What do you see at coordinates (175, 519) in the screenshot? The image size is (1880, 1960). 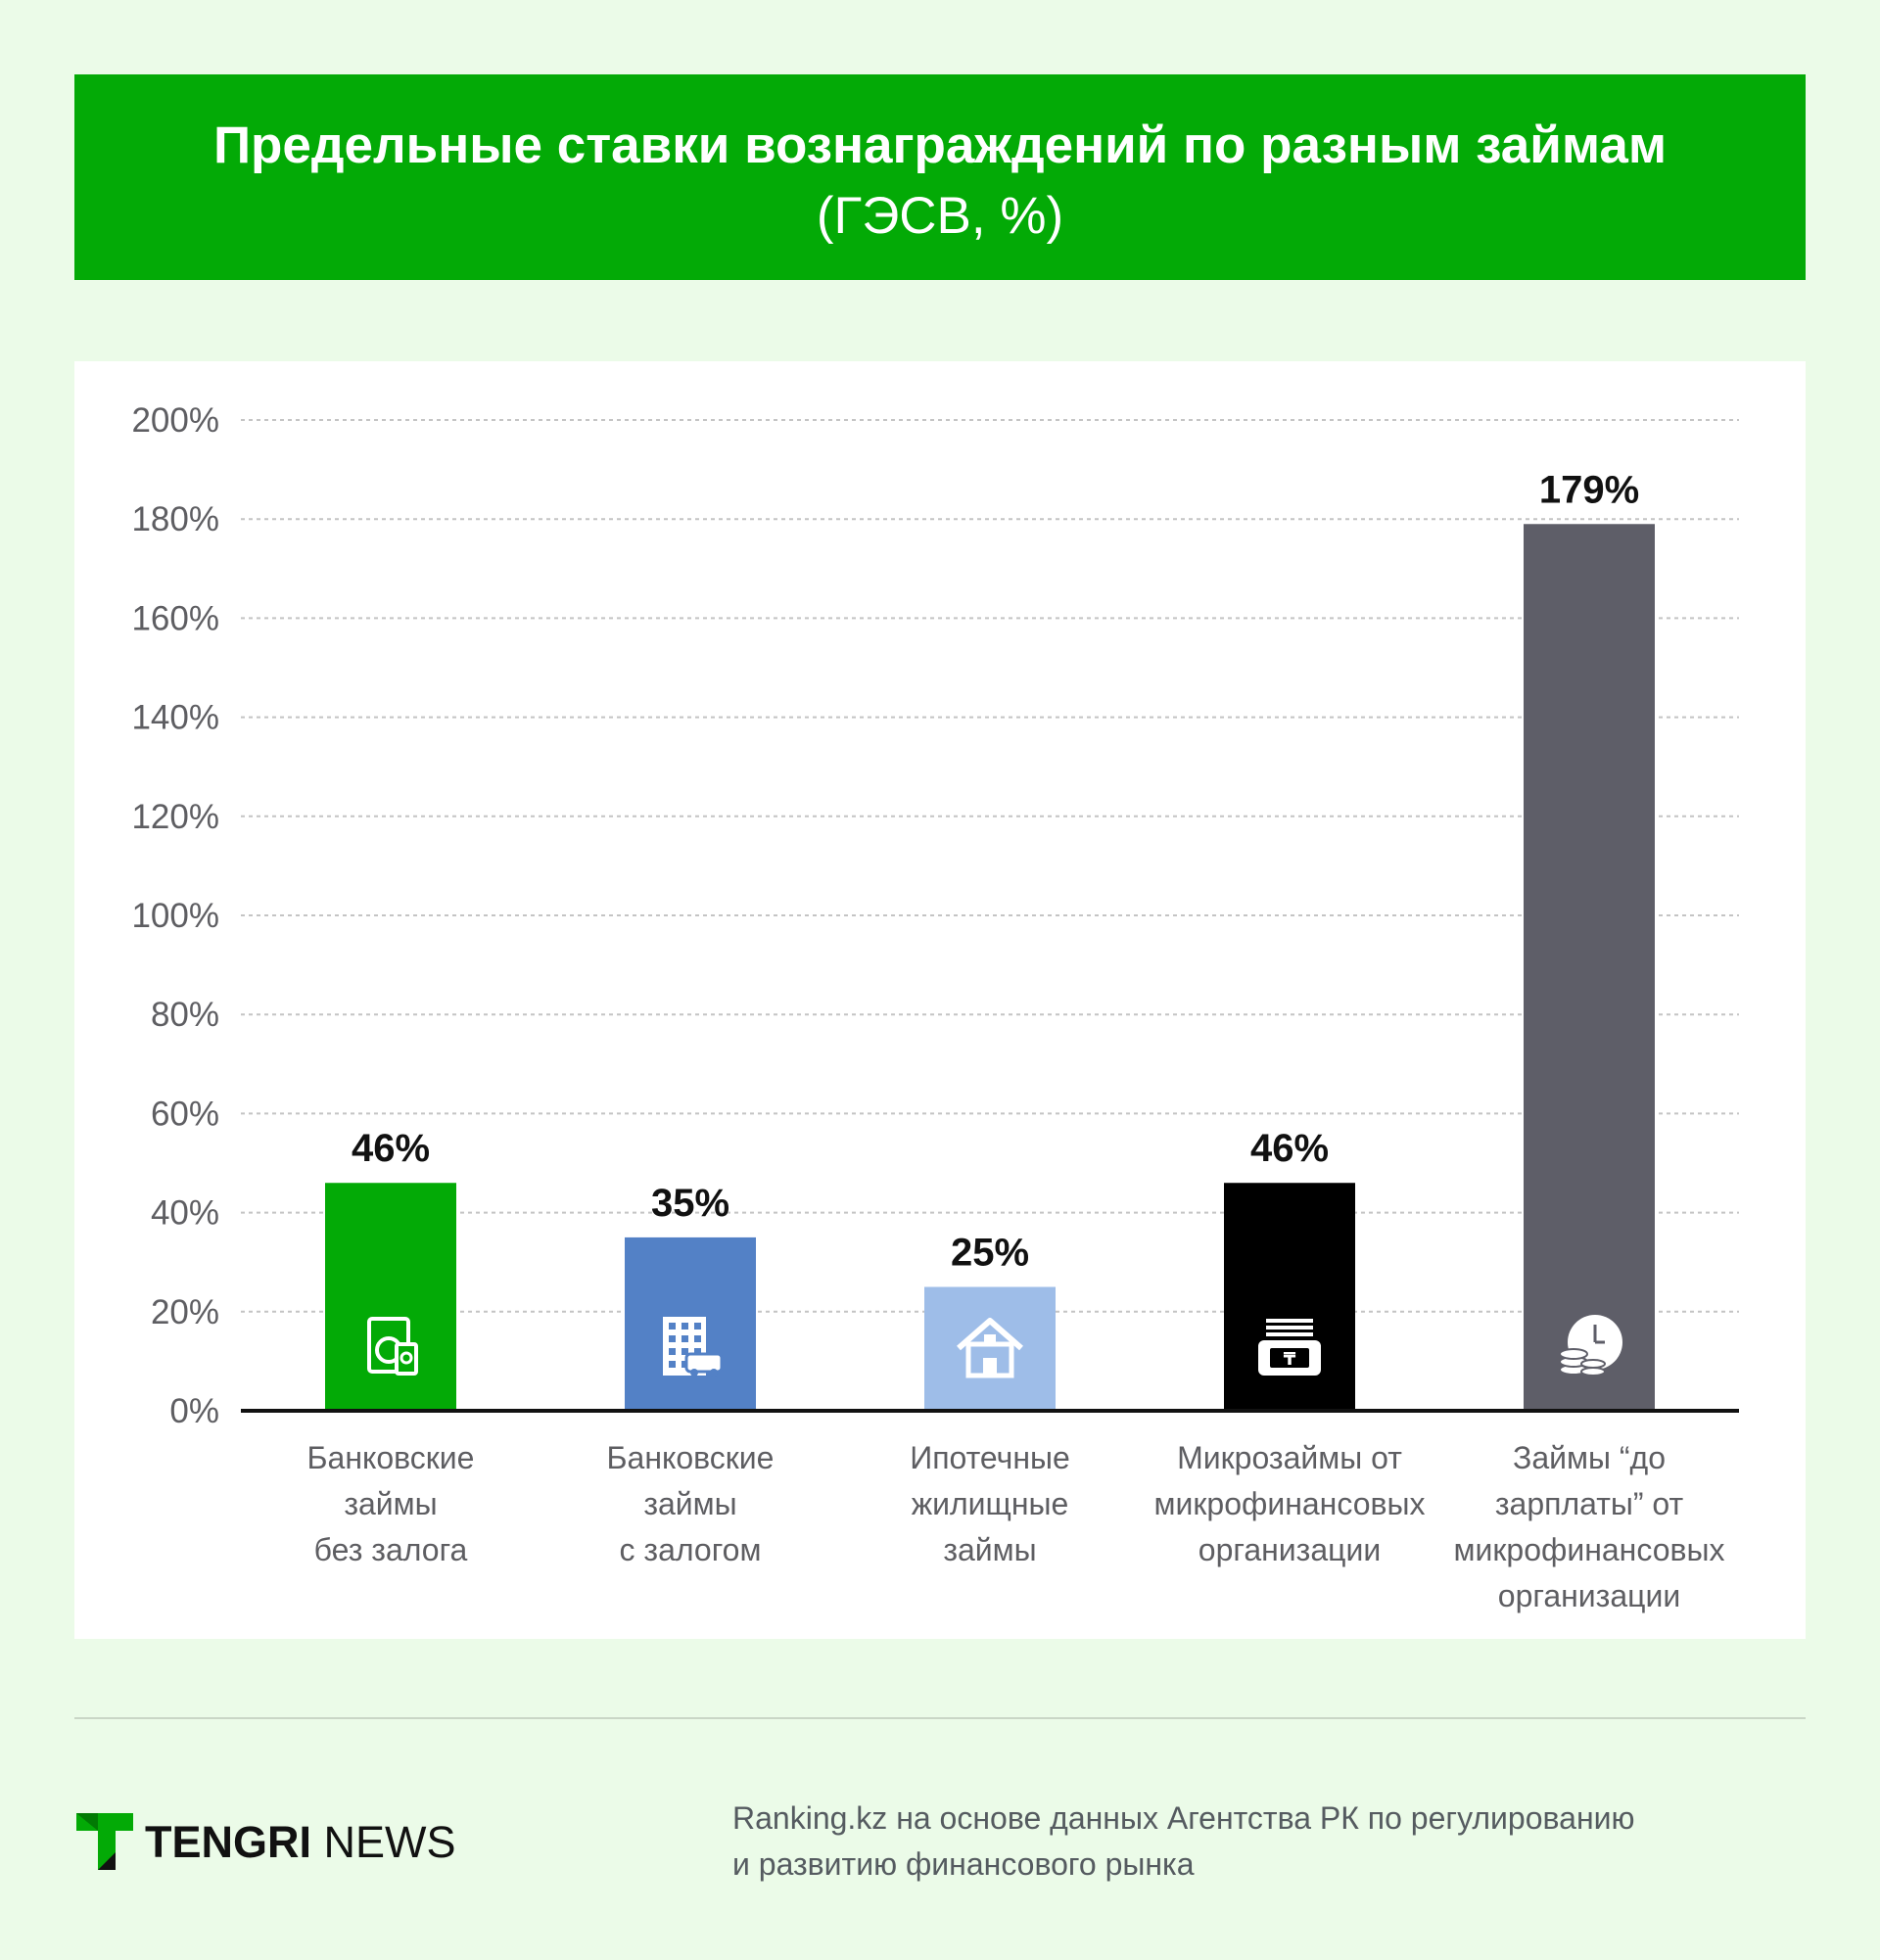 I see `y-tick-label: 180%` at bounding box center [175, 519].